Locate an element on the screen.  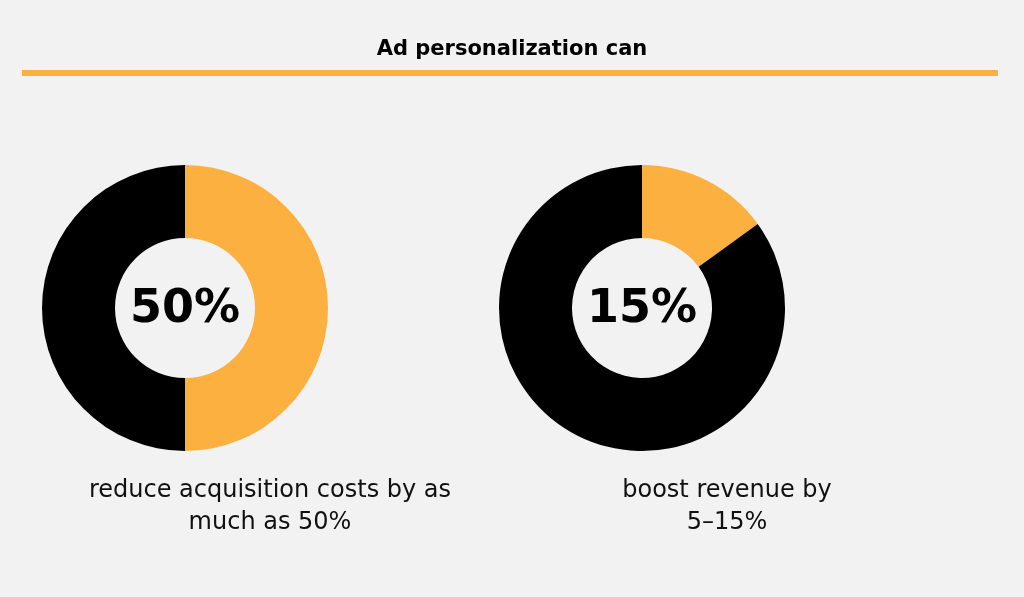
chart-title: Ad personalization can is located at coordinates (512, 48).